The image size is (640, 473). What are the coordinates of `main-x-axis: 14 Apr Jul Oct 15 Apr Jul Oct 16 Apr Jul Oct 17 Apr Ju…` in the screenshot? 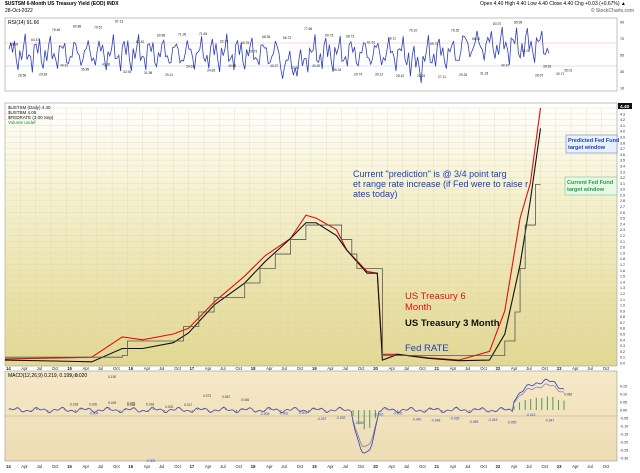 It's located at (308, 368).